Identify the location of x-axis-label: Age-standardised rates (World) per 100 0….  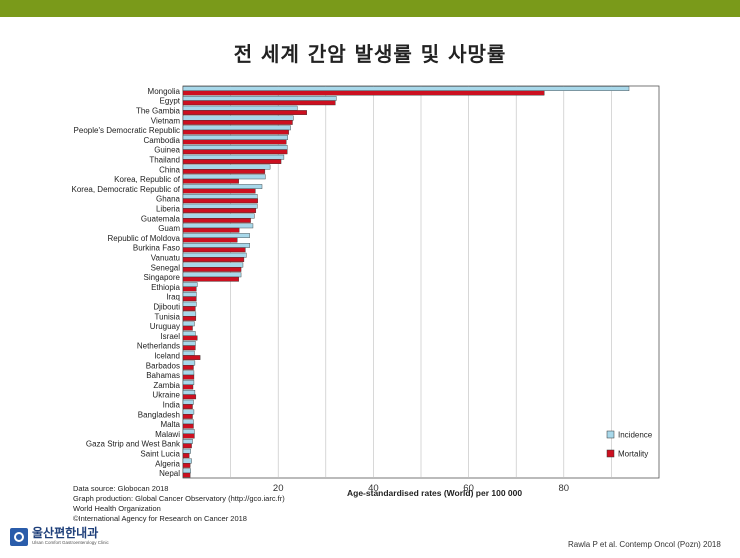
(435, 493).